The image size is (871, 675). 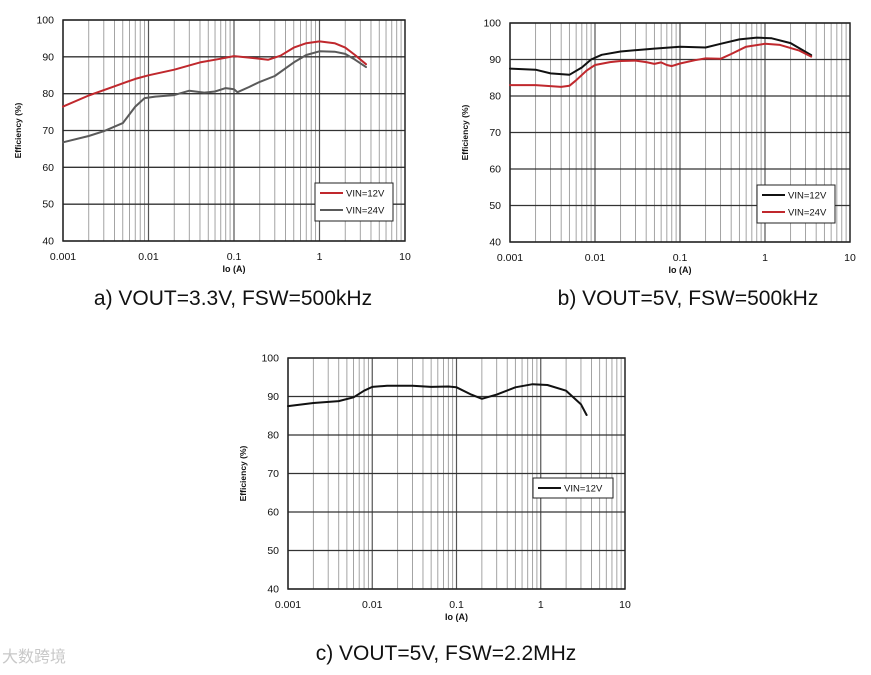 What do you see at coordinates (233, 298) in the screenshot?
I see `chart-caption: a) VOUT=3.3V, FSW=500kHz` at bounding box center [233, 298].